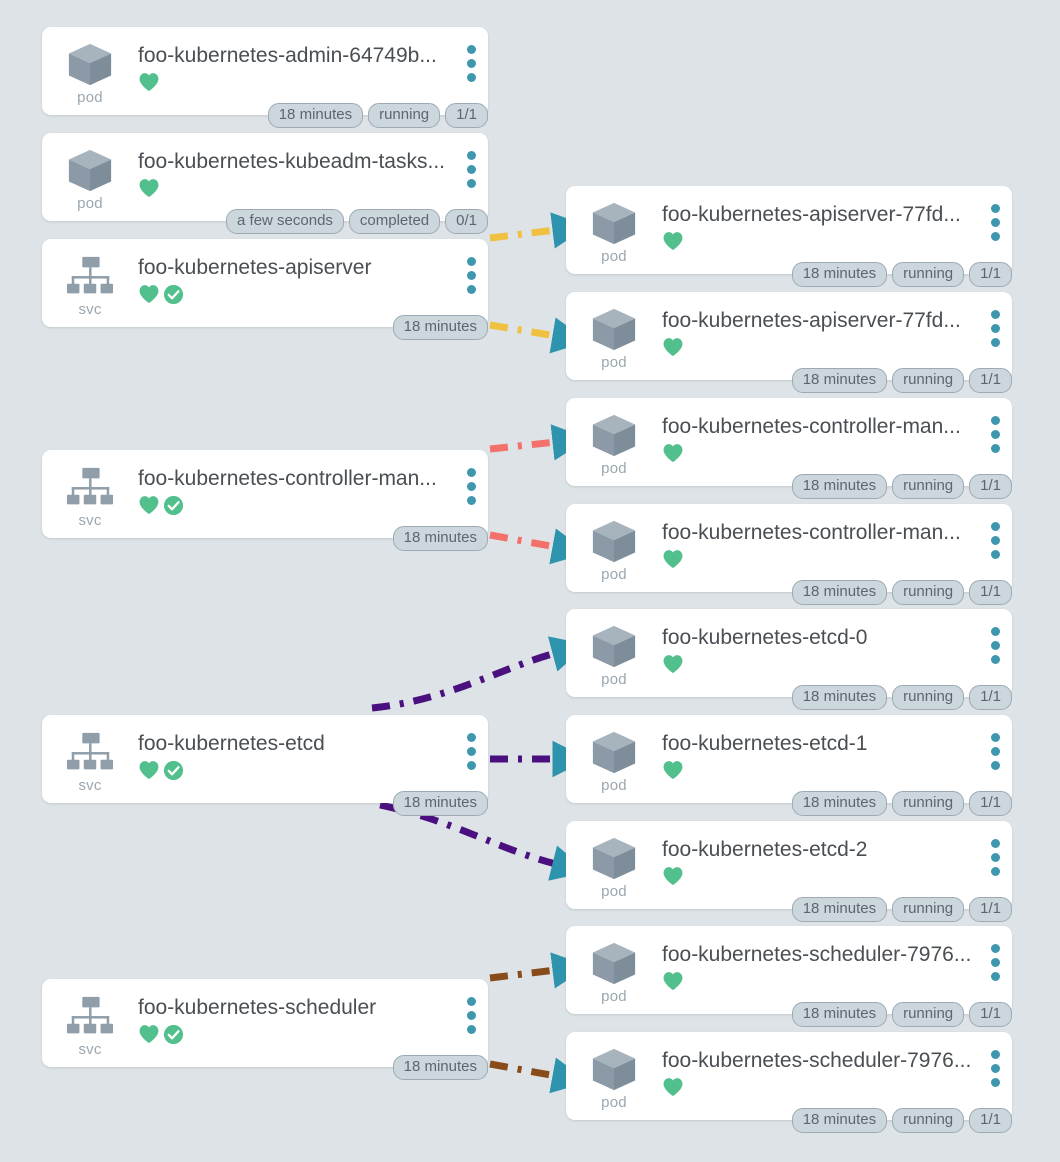  Describe the element at coordinates (789, 865) in the screenshot. I see `node-card: pod foo-kubernetes-etcd-2` at that location.